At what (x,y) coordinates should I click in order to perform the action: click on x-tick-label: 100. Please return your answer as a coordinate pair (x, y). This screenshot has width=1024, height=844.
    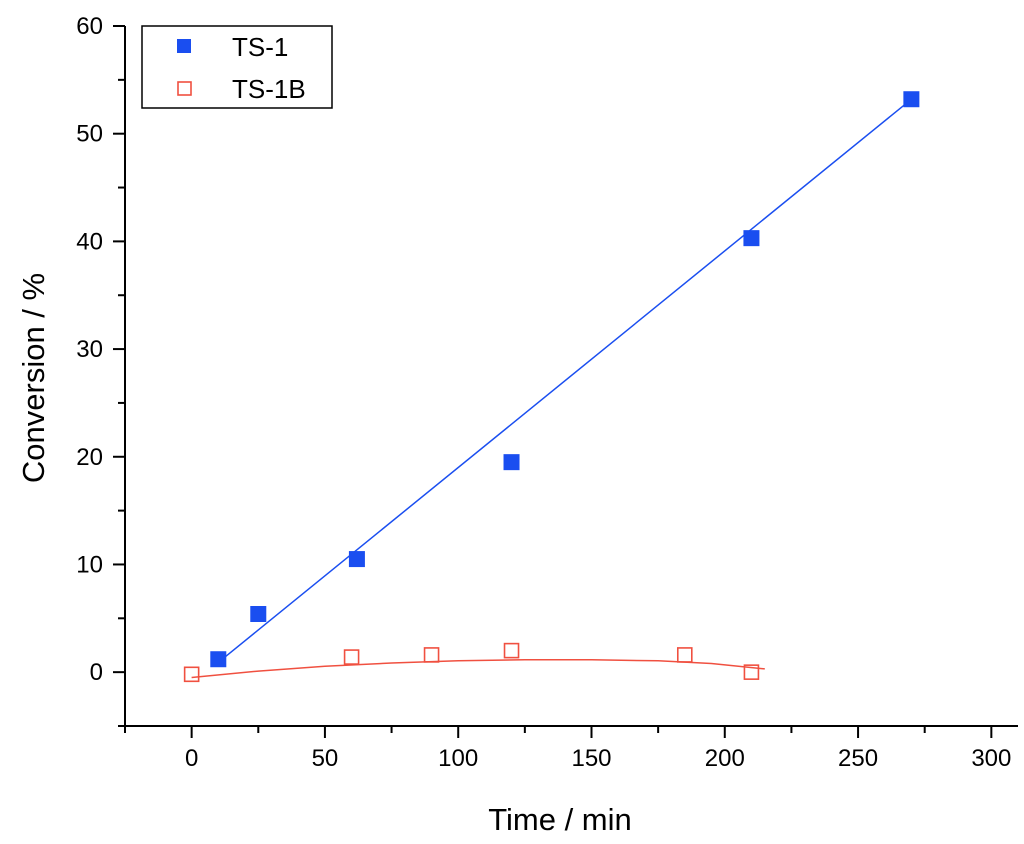
    Looking at the image, I should click on (458, 758).